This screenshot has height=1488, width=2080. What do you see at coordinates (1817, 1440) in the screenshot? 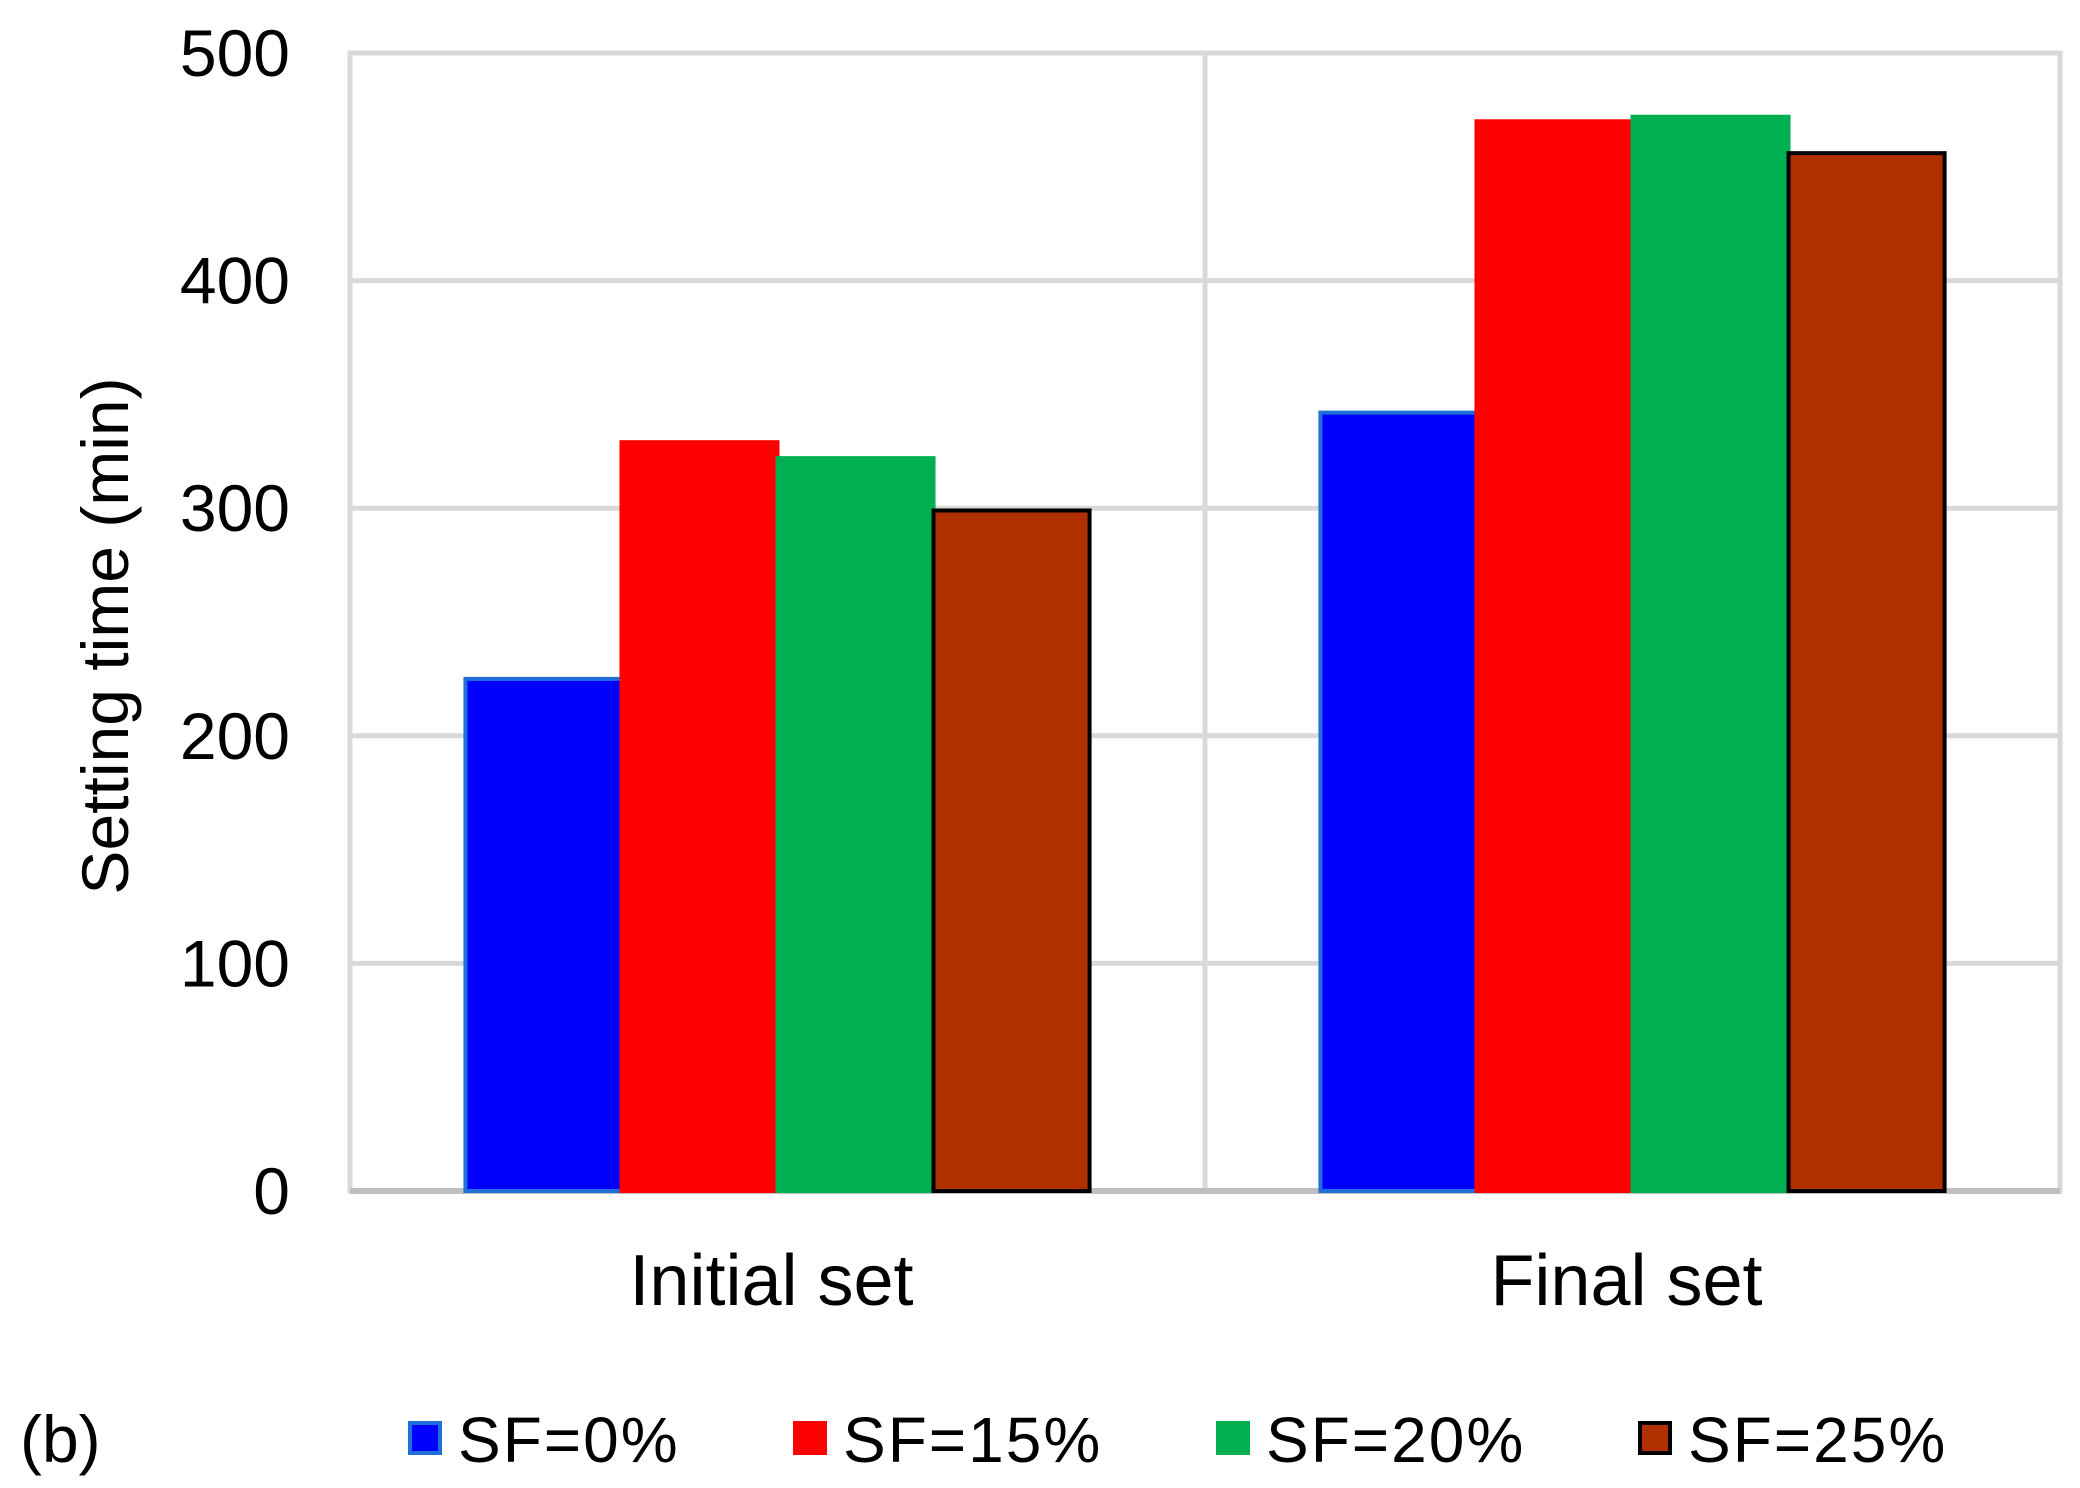
I see `legend-label: SF=25%` at bounding box center [1817, 1440].